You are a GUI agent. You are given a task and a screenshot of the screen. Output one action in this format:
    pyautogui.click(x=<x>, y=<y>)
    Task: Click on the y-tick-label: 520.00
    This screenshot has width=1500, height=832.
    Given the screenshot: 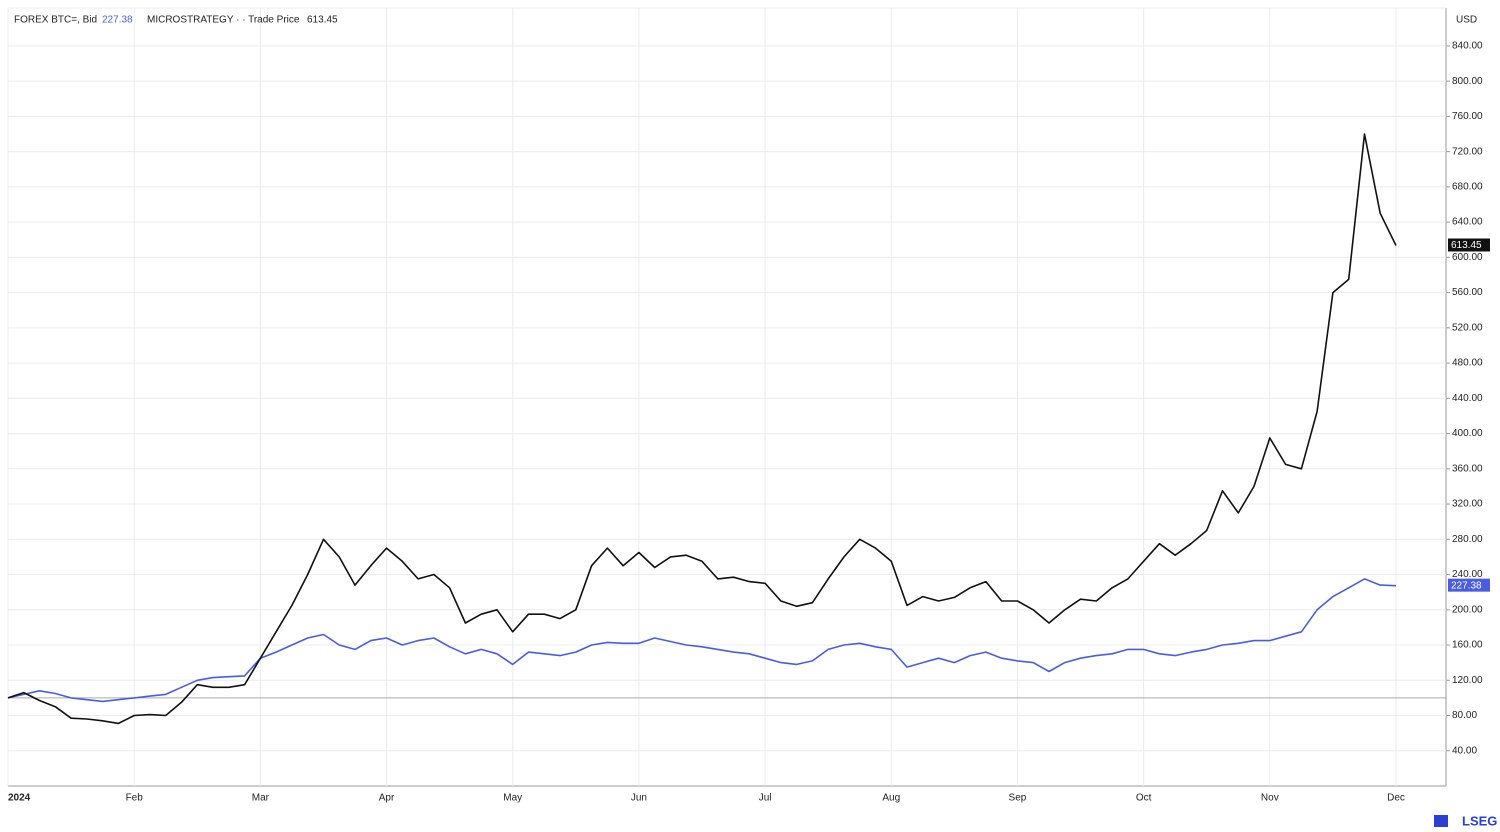 What is the action you would take?
    pyautogui.click(x=1467, y=327)
    